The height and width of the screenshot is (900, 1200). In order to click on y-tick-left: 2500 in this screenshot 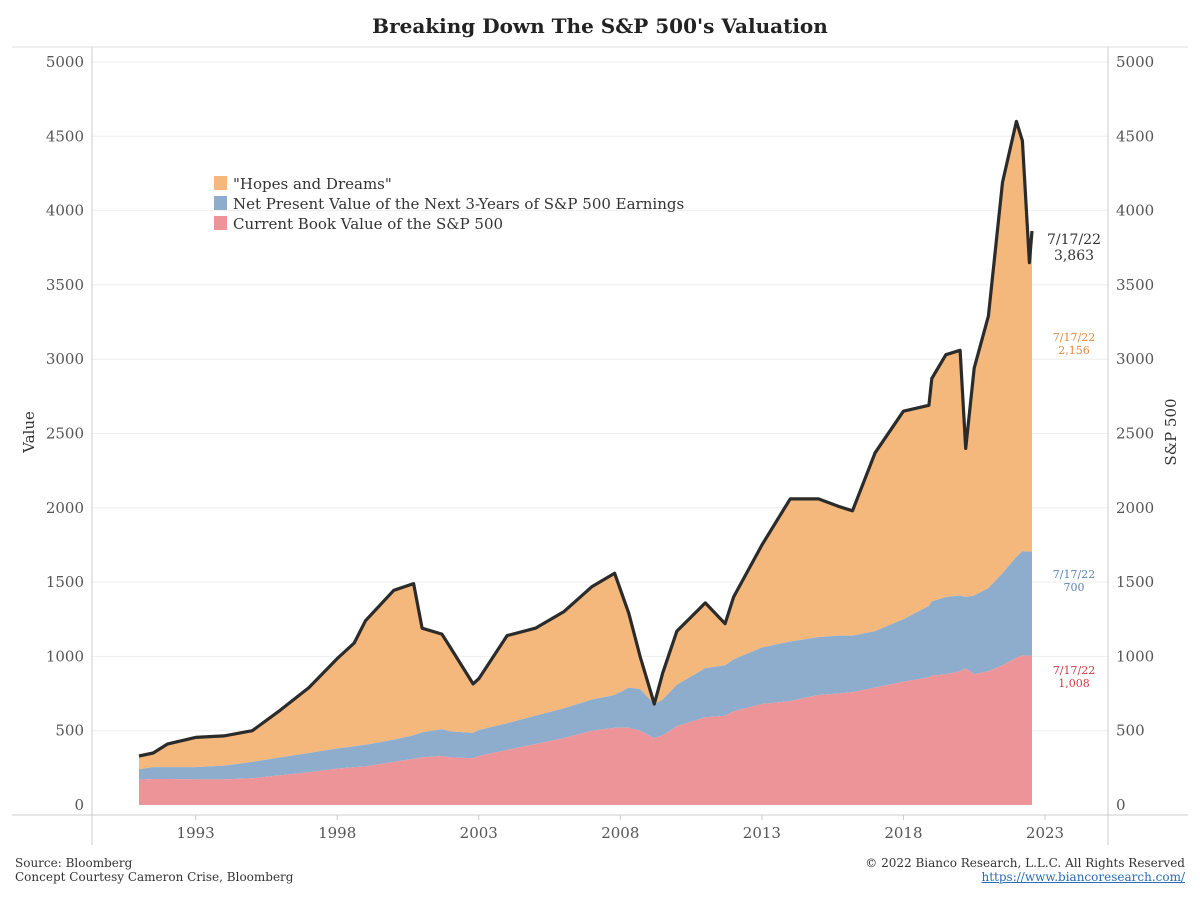, I will do `click(65, 434)`.